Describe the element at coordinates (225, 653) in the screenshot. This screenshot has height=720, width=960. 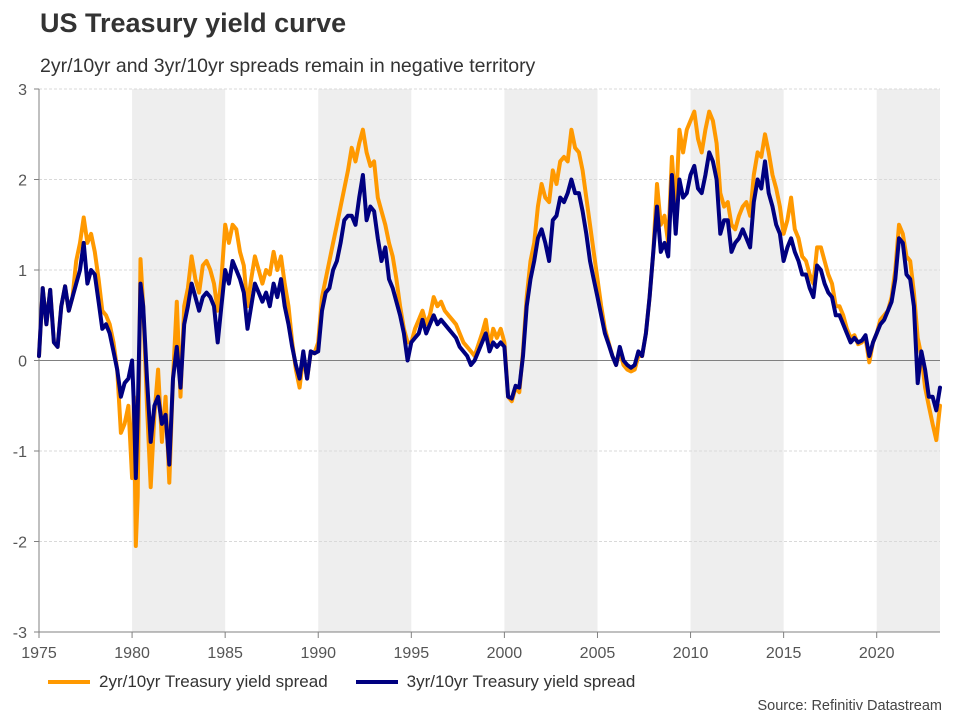
I see `x-tick-label: 1985` at that location.